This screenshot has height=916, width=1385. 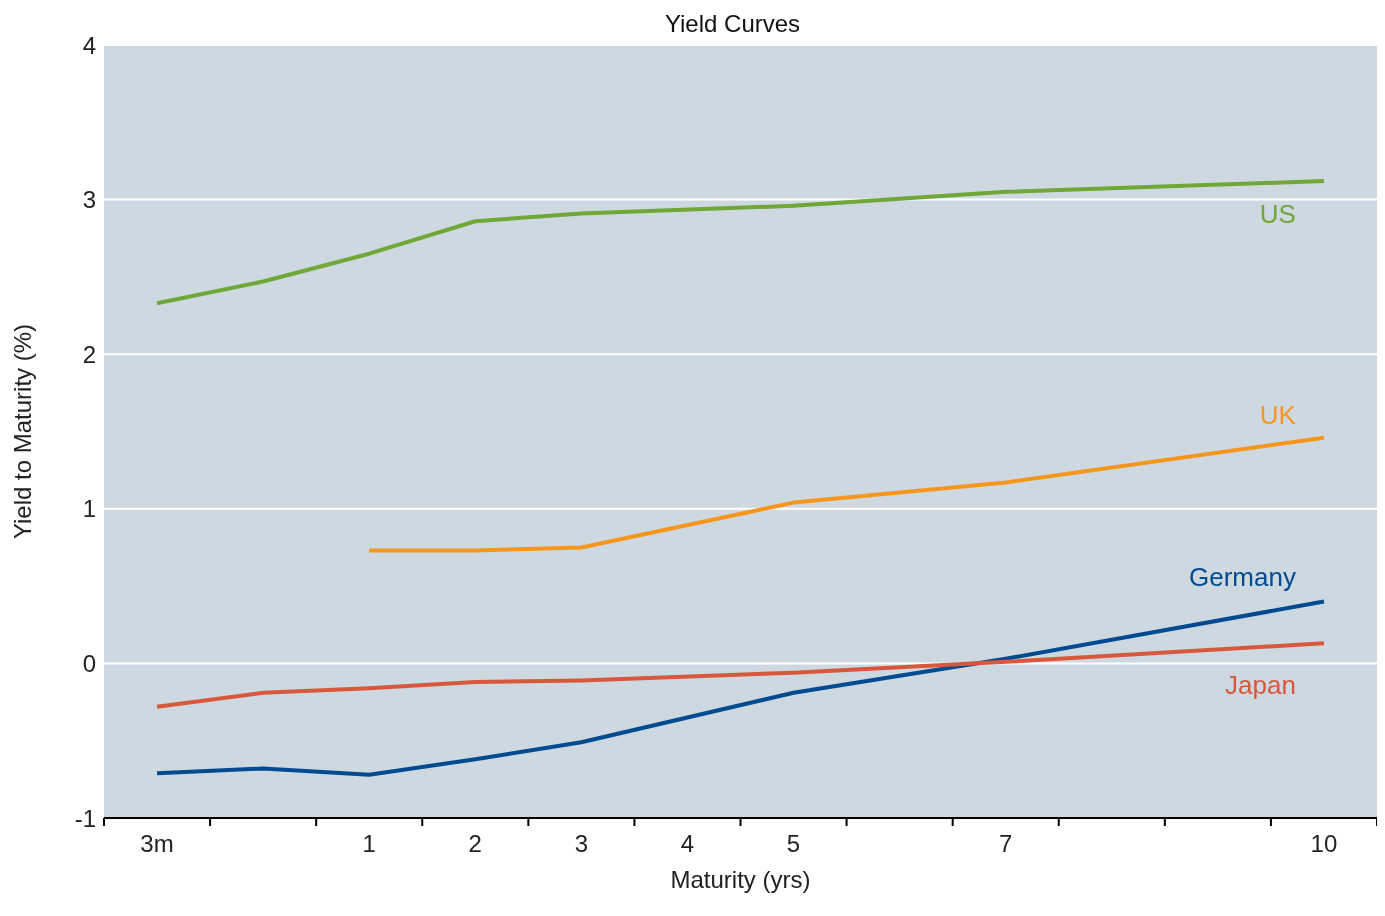 I want to click on y-tick-label: 3, so click(x=89, y=200).